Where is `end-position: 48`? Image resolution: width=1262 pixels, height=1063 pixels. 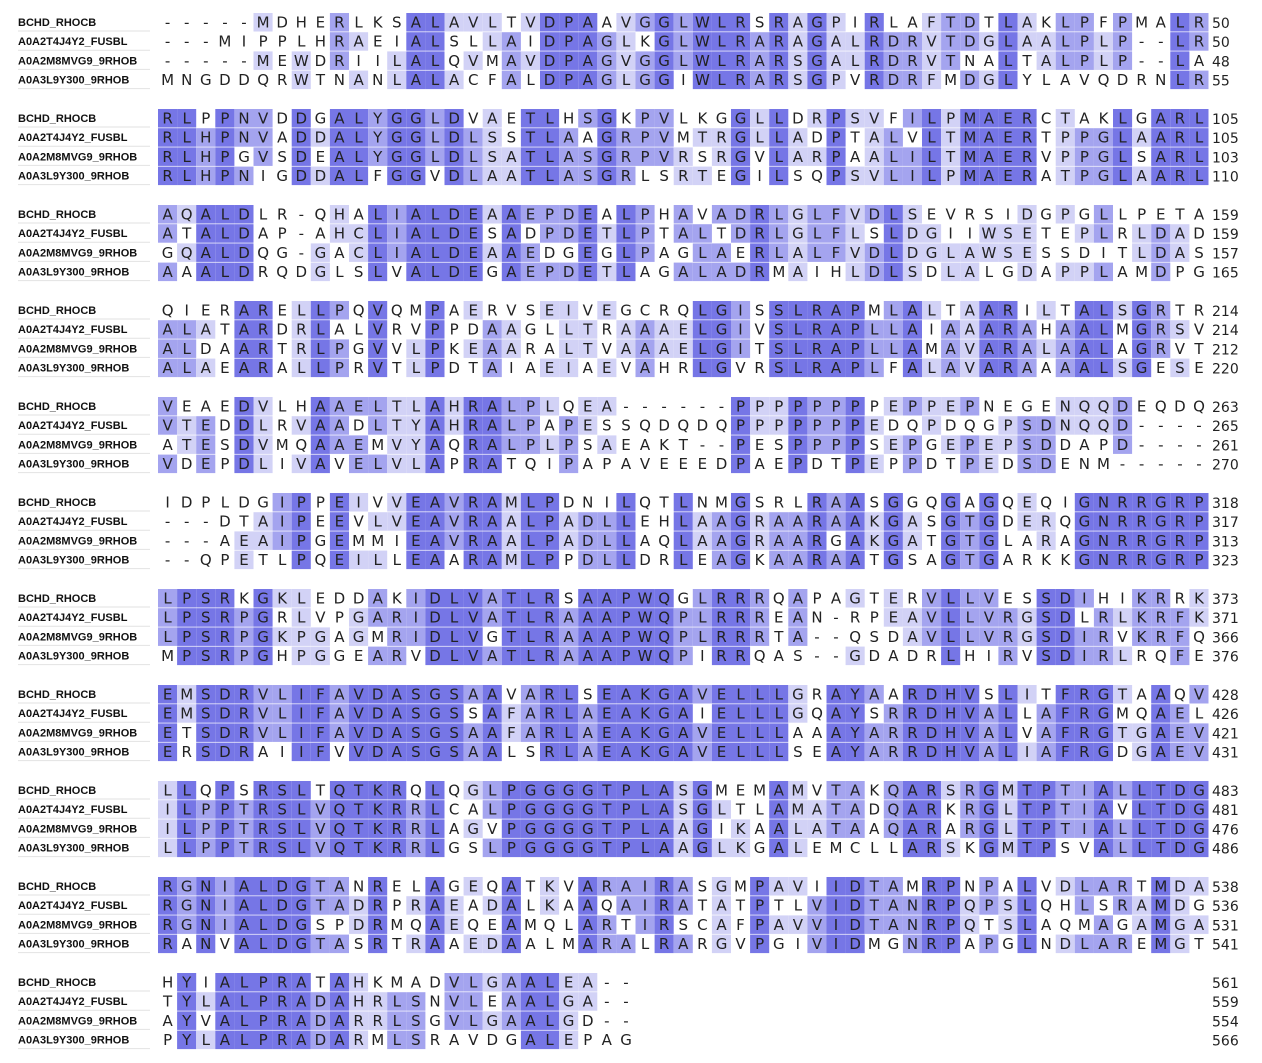
end-position: 48 is located at coordinates (1221, 62).